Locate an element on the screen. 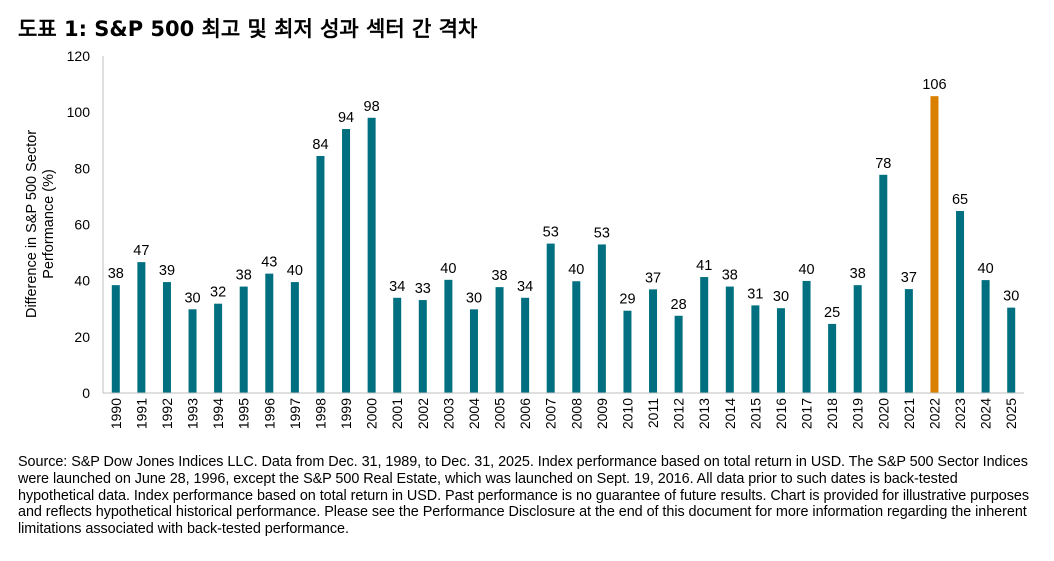  x-tick-label-2017: 2017 is located at coordinates (807, 413).